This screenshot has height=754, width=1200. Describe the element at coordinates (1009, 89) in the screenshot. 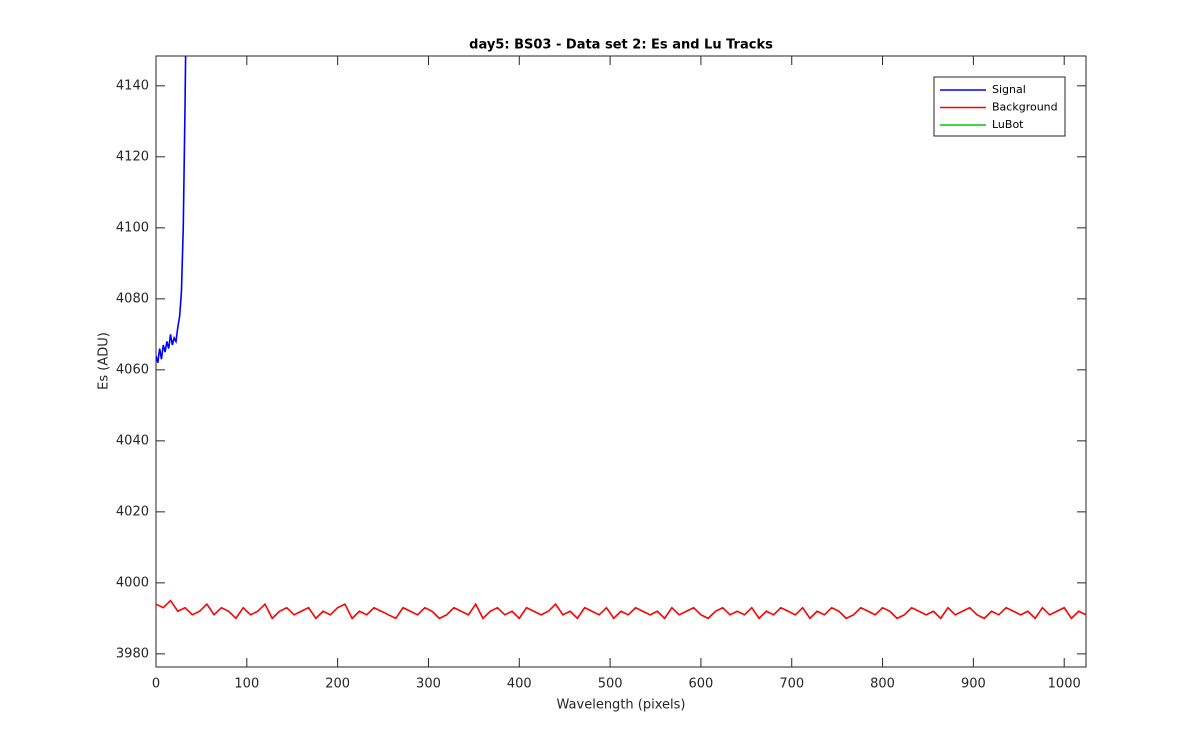

I see `legend-label: Signal` at that location.